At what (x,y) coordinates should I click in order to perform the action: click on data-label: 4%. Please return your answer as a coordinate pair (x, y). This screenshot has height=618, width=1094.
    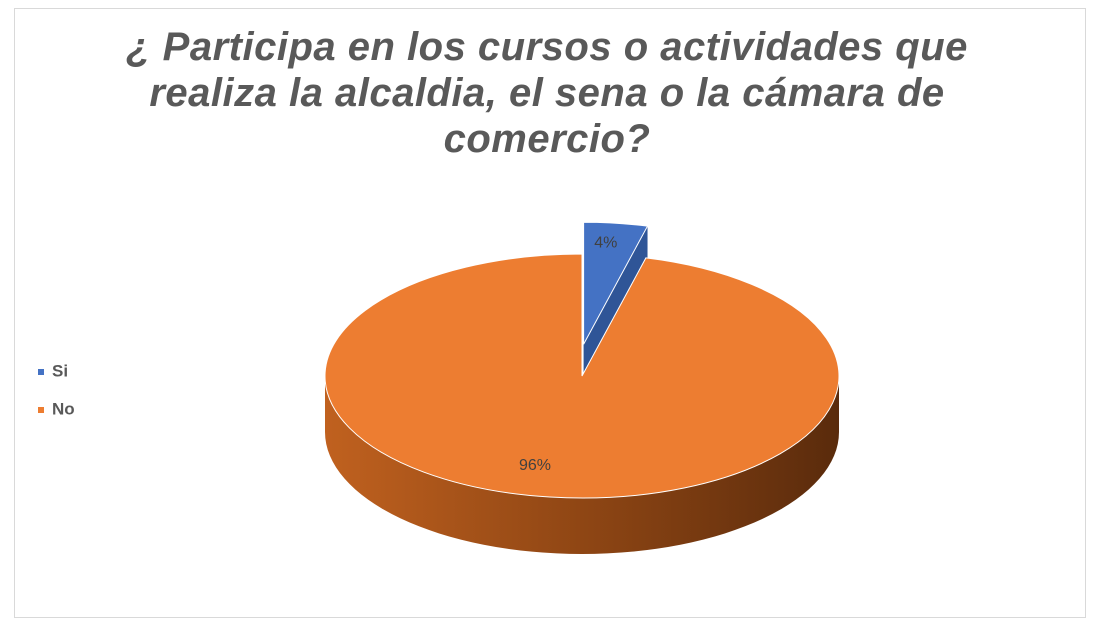
    Looking at the image, I should click on (605, 242).